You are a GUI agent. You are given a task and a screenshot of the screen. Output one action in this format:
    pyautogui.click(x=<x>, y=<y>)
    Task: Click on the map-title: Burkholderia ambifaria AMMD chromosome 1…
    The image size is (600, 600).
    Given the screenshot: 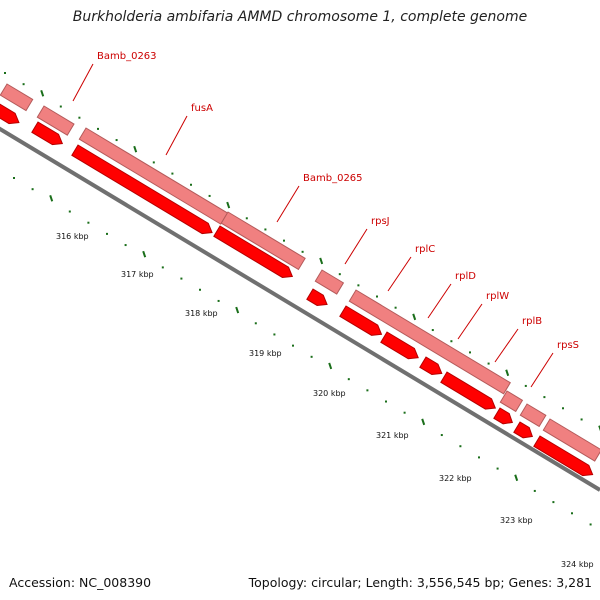 What is the action you would take?
    pyautogui.click(x=300, y=17)
    